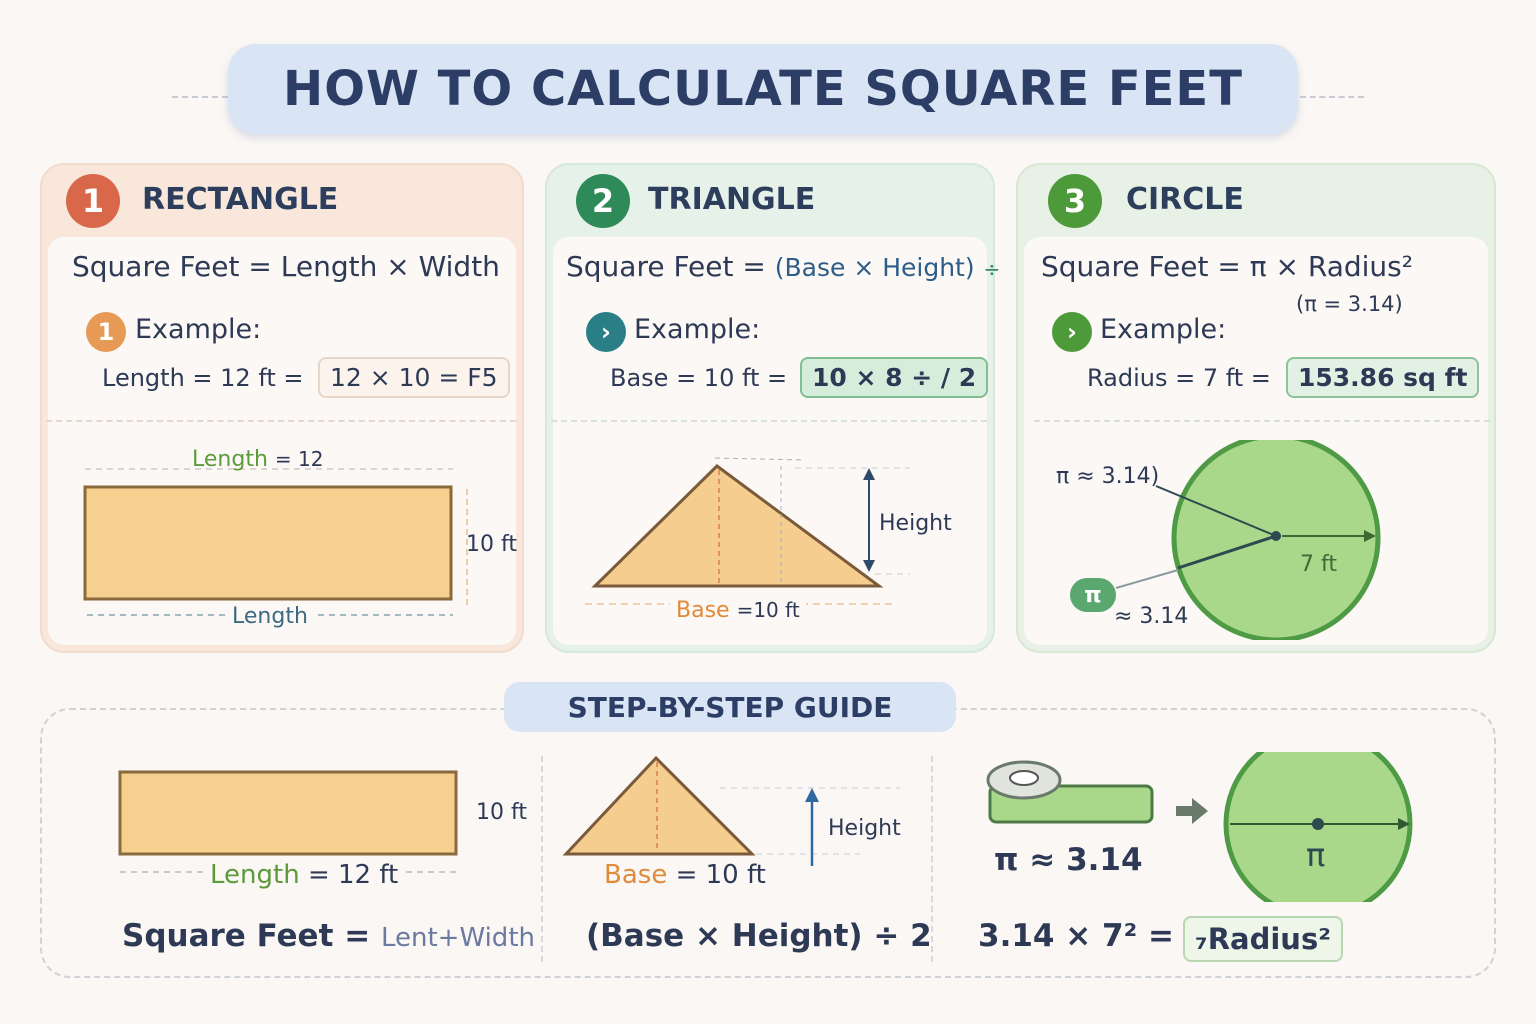 This screenshot has height=1024, width=1536. Describe the element at coordinates (457, 938) in the screenshot. I see `guide-rect-formula-tail: Lent+Width` at that location.